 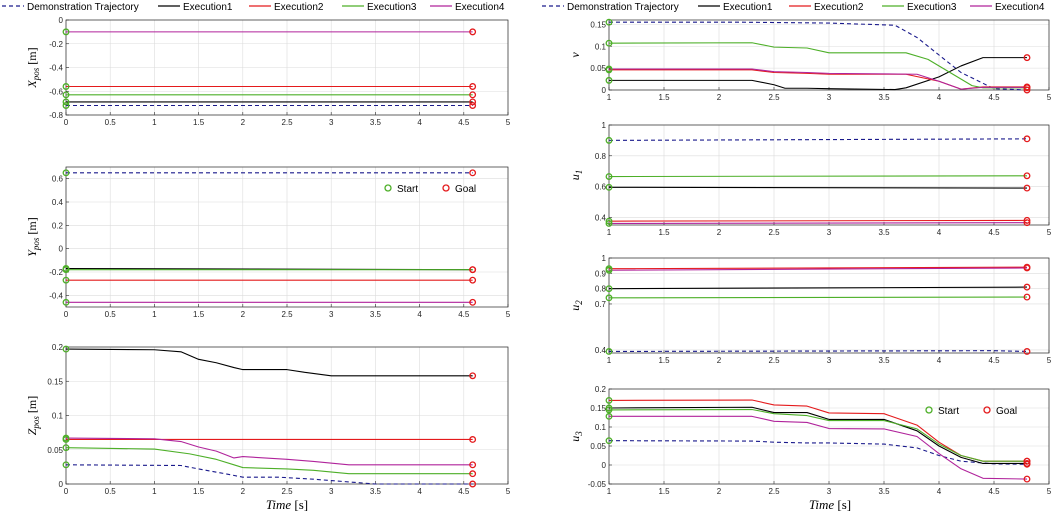 I want to click on y-tick-label: -0.6, so click(x=56, y=91).